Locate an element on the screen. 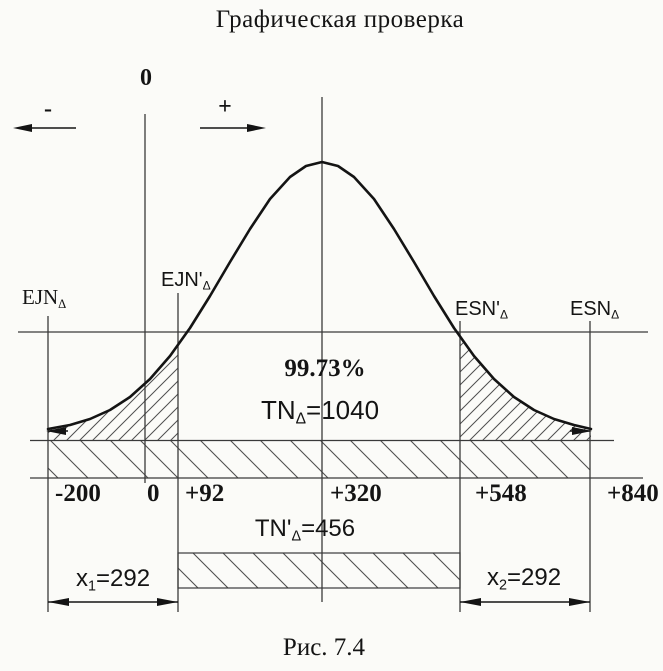 This screenshot has width=663, height=671. x1-label-sub: 1 is located at coordinates (91, 586).